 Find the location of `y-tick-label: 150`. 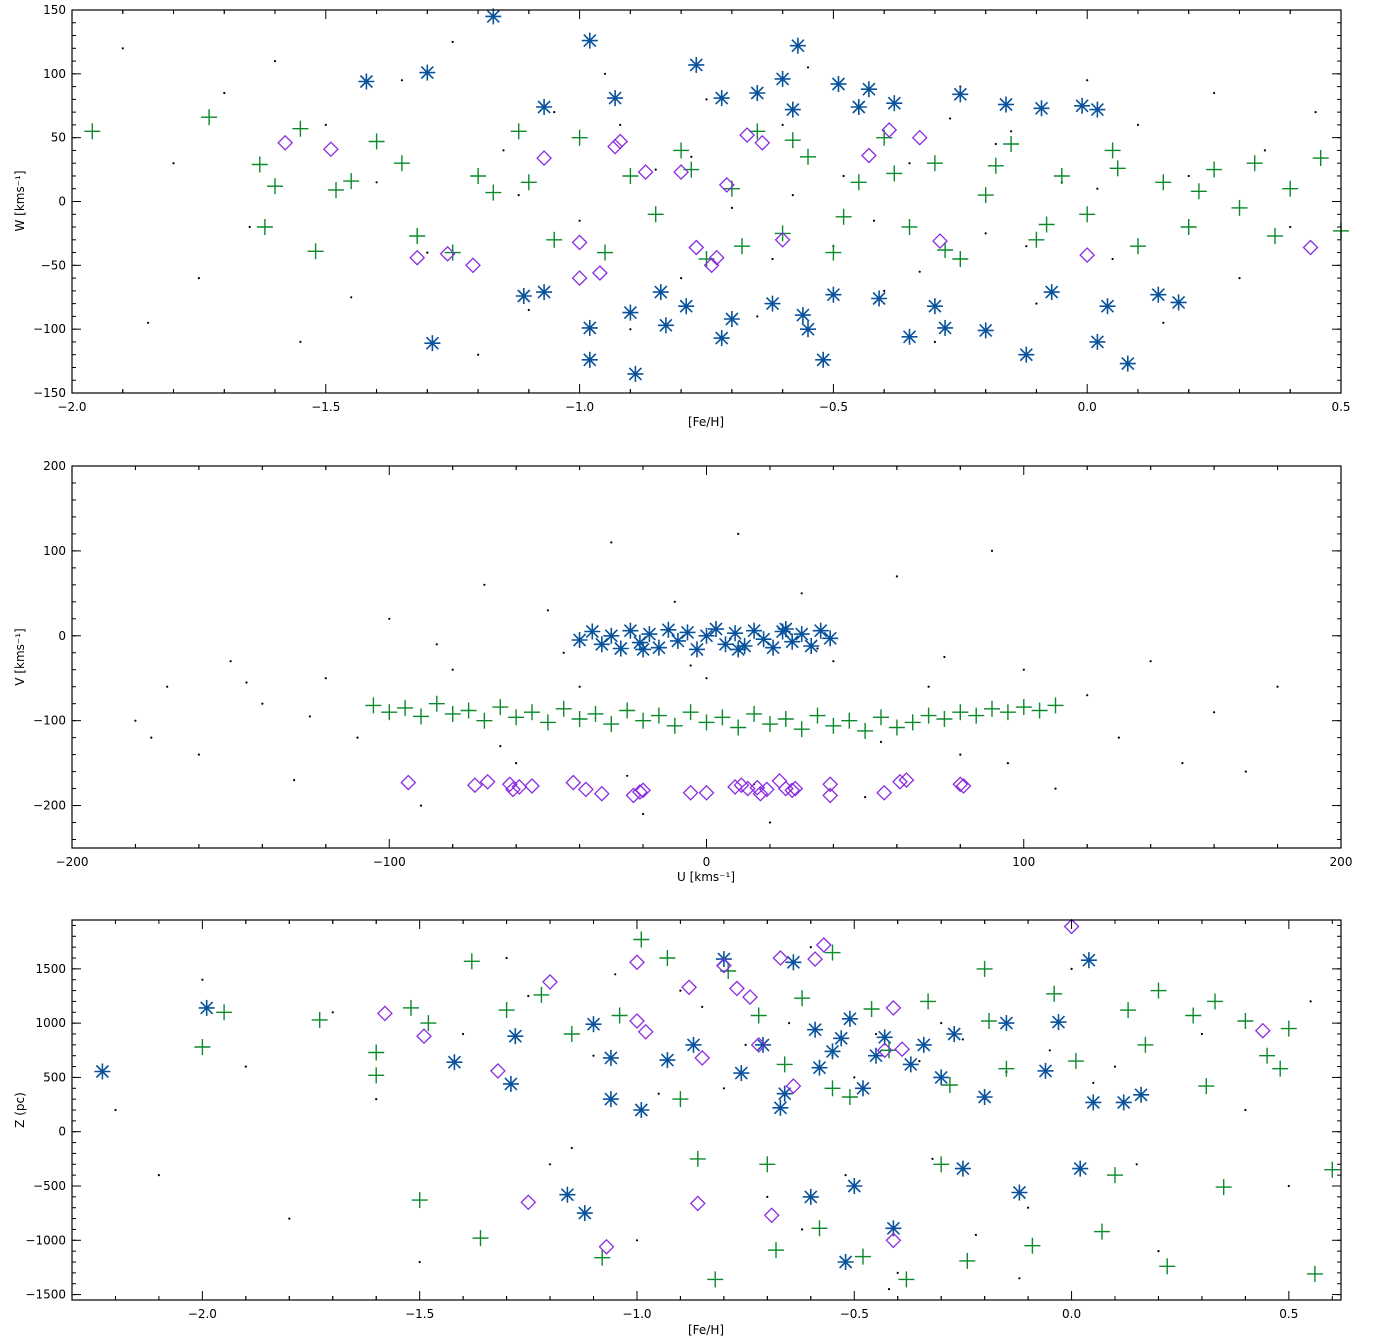

y-tick-label: 150 is located at coordinates (54, 10).